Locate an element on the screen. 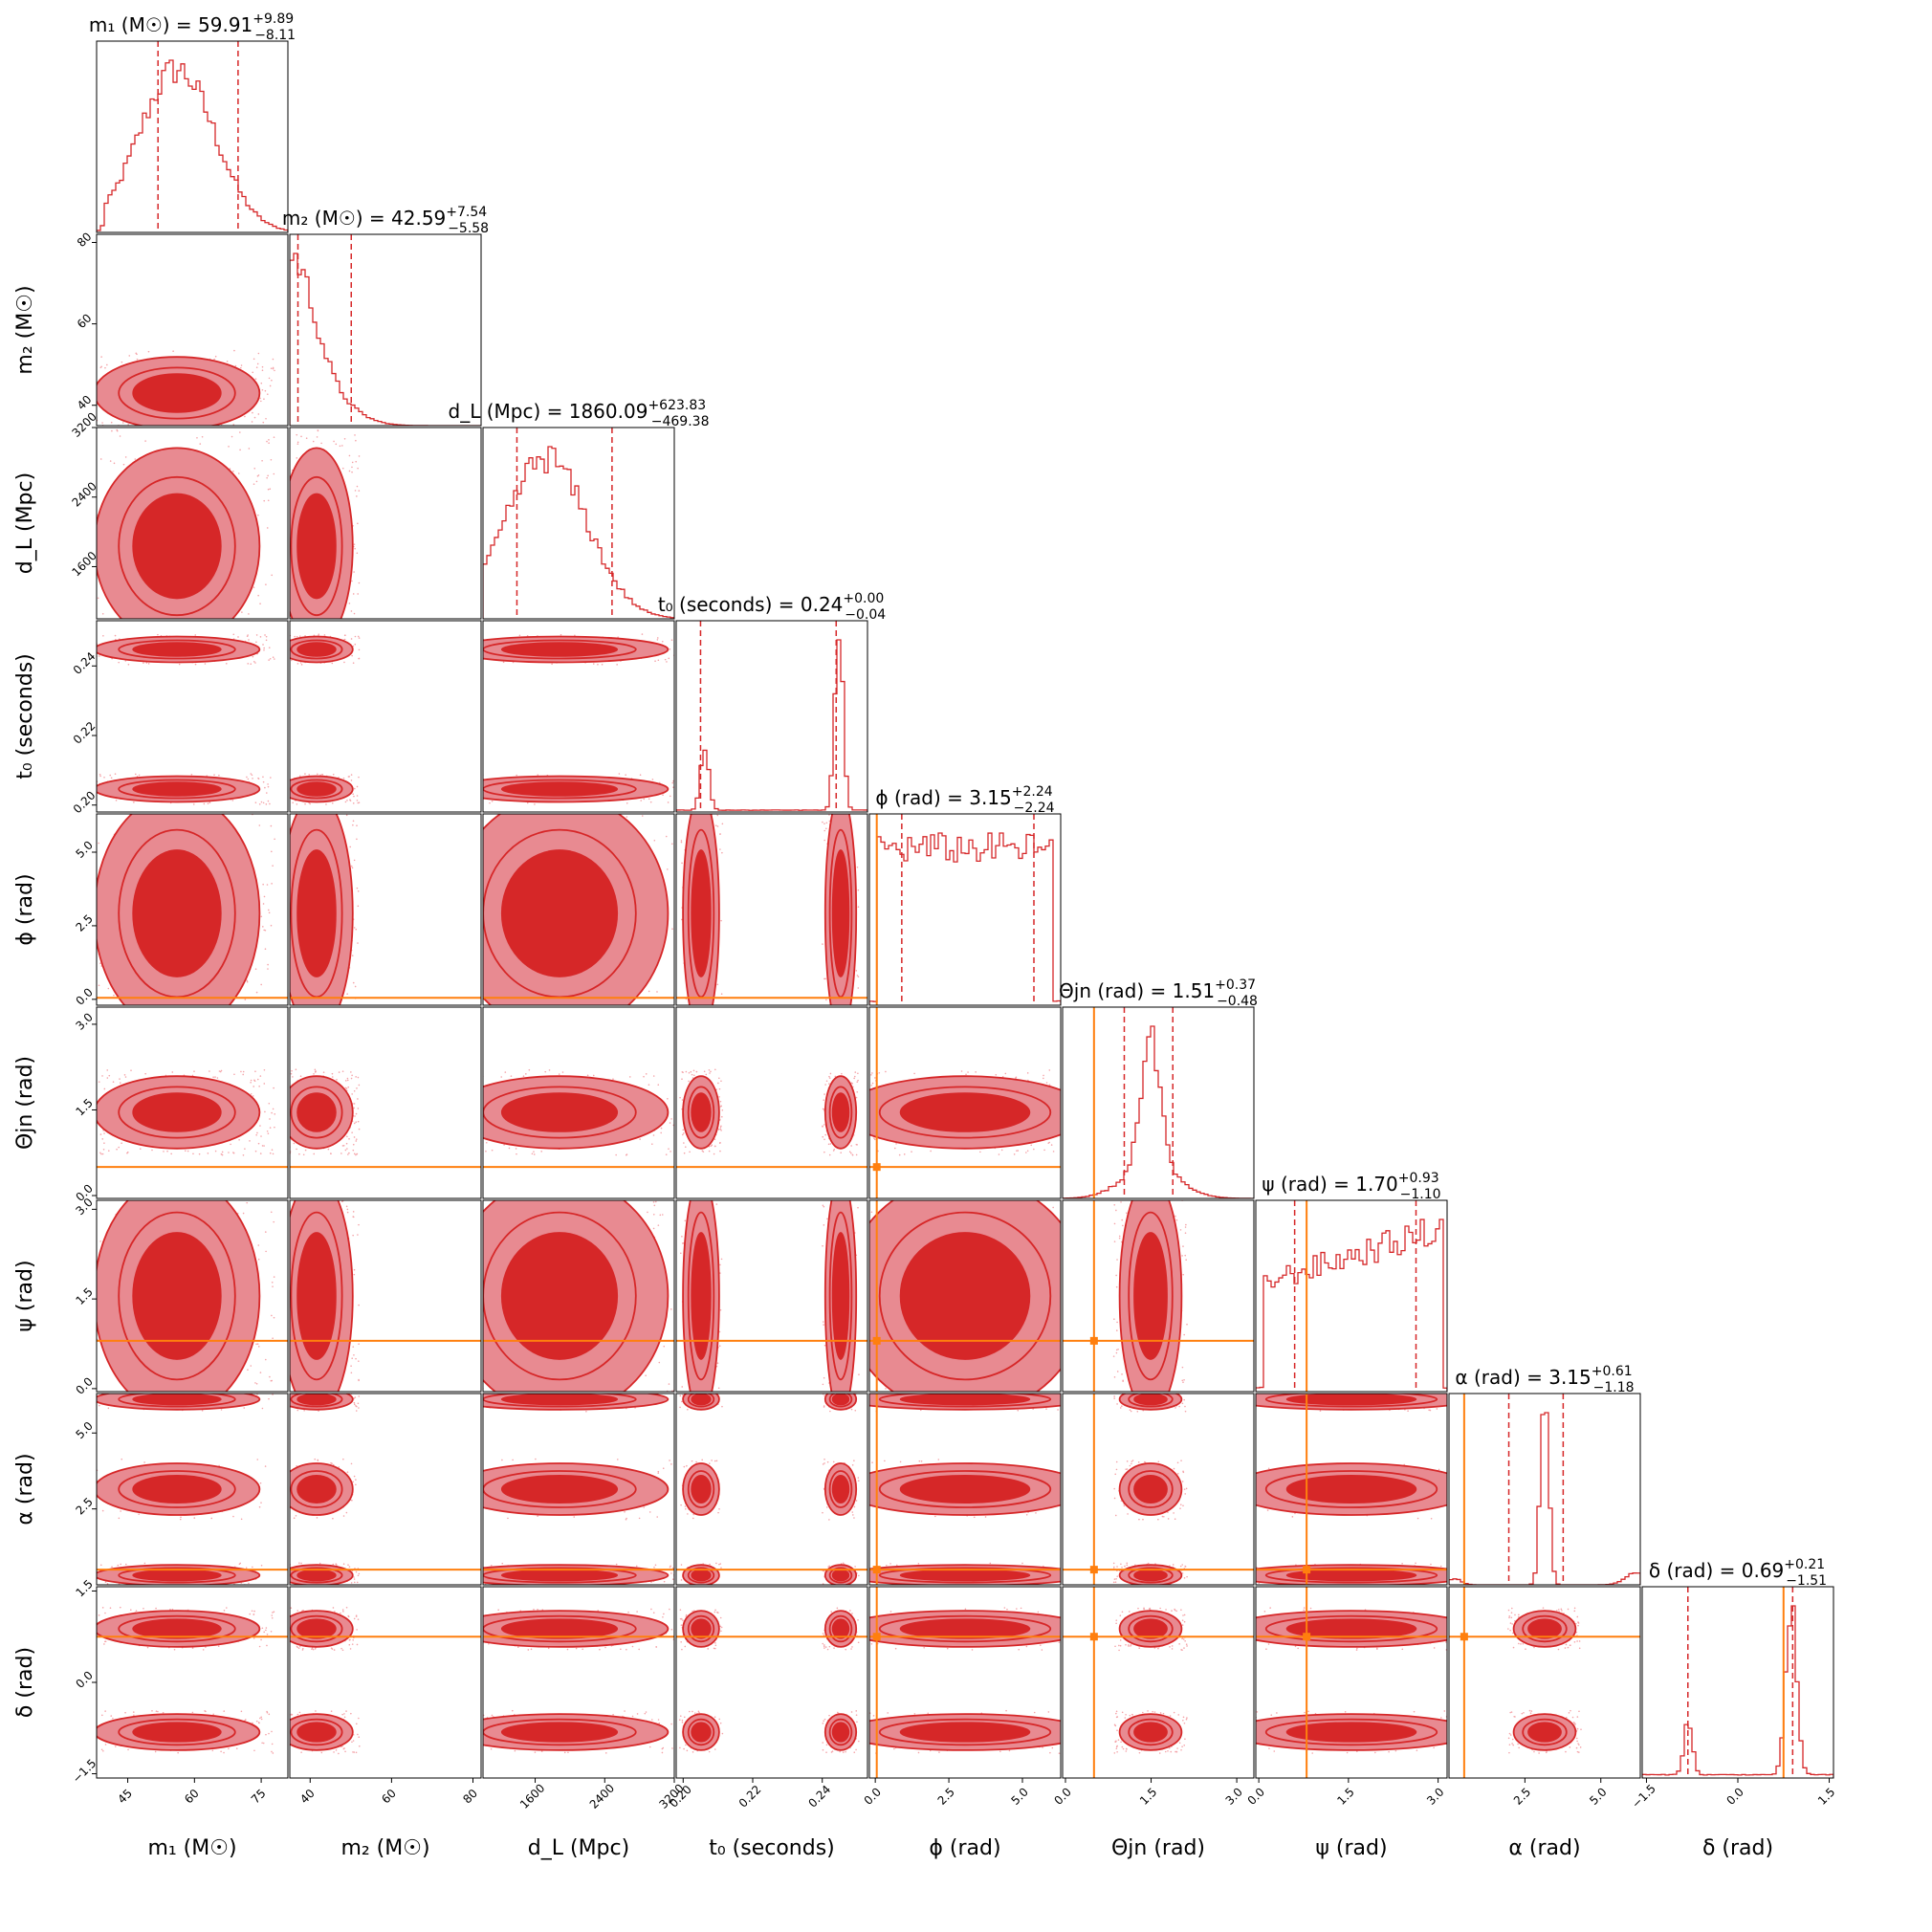 This screenshot has height=1932, width=1932. y-tick-label: 0.22 is located at coordinates (85, 733).